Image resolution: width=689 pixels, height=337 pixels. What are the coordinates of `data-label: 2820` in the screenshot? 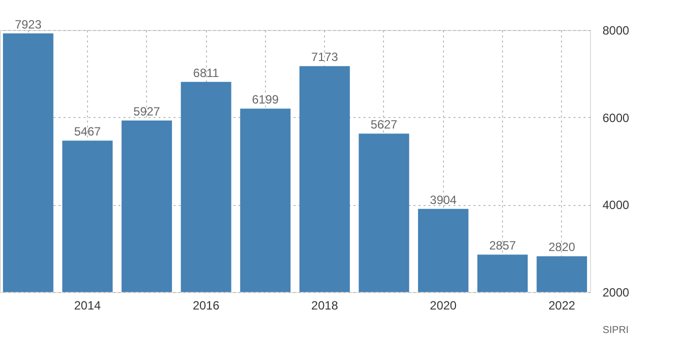 It's located at (562, 247).